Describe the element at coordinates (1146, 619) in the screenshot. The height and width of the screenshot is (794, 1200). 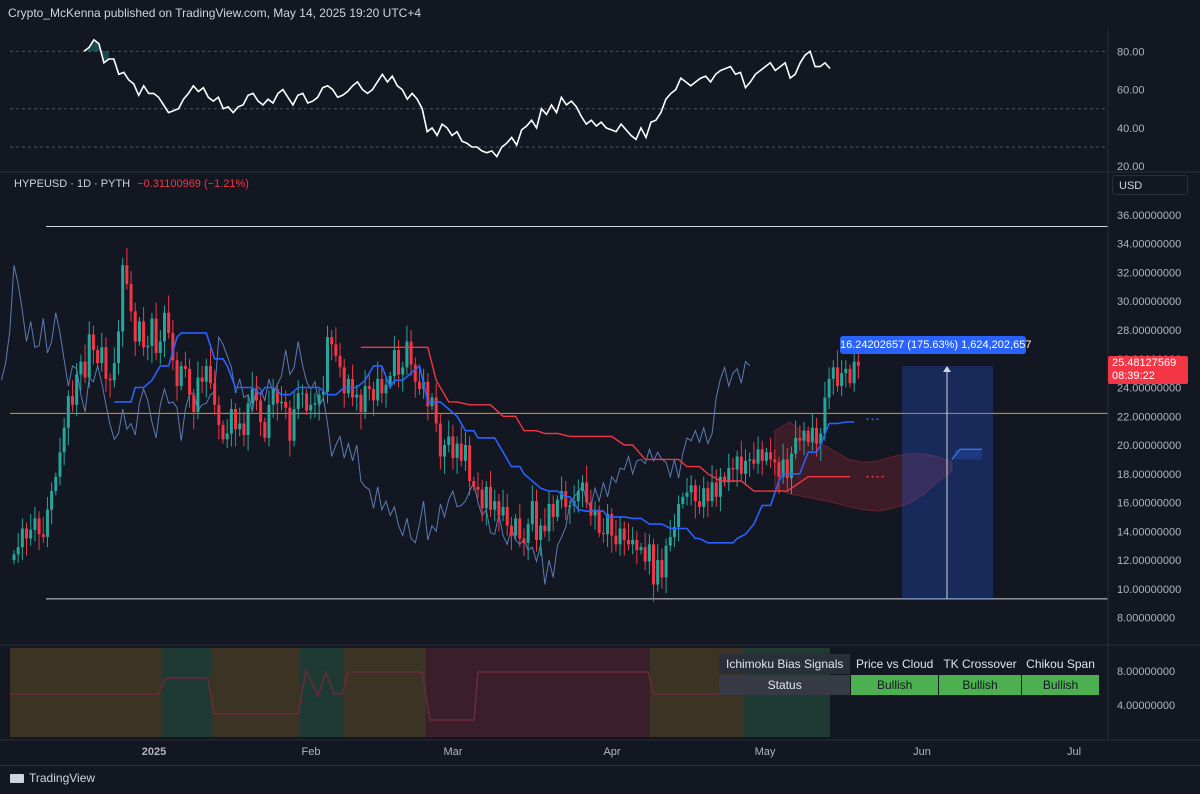
I see `price-y-tick: 8.00000000` at that location.